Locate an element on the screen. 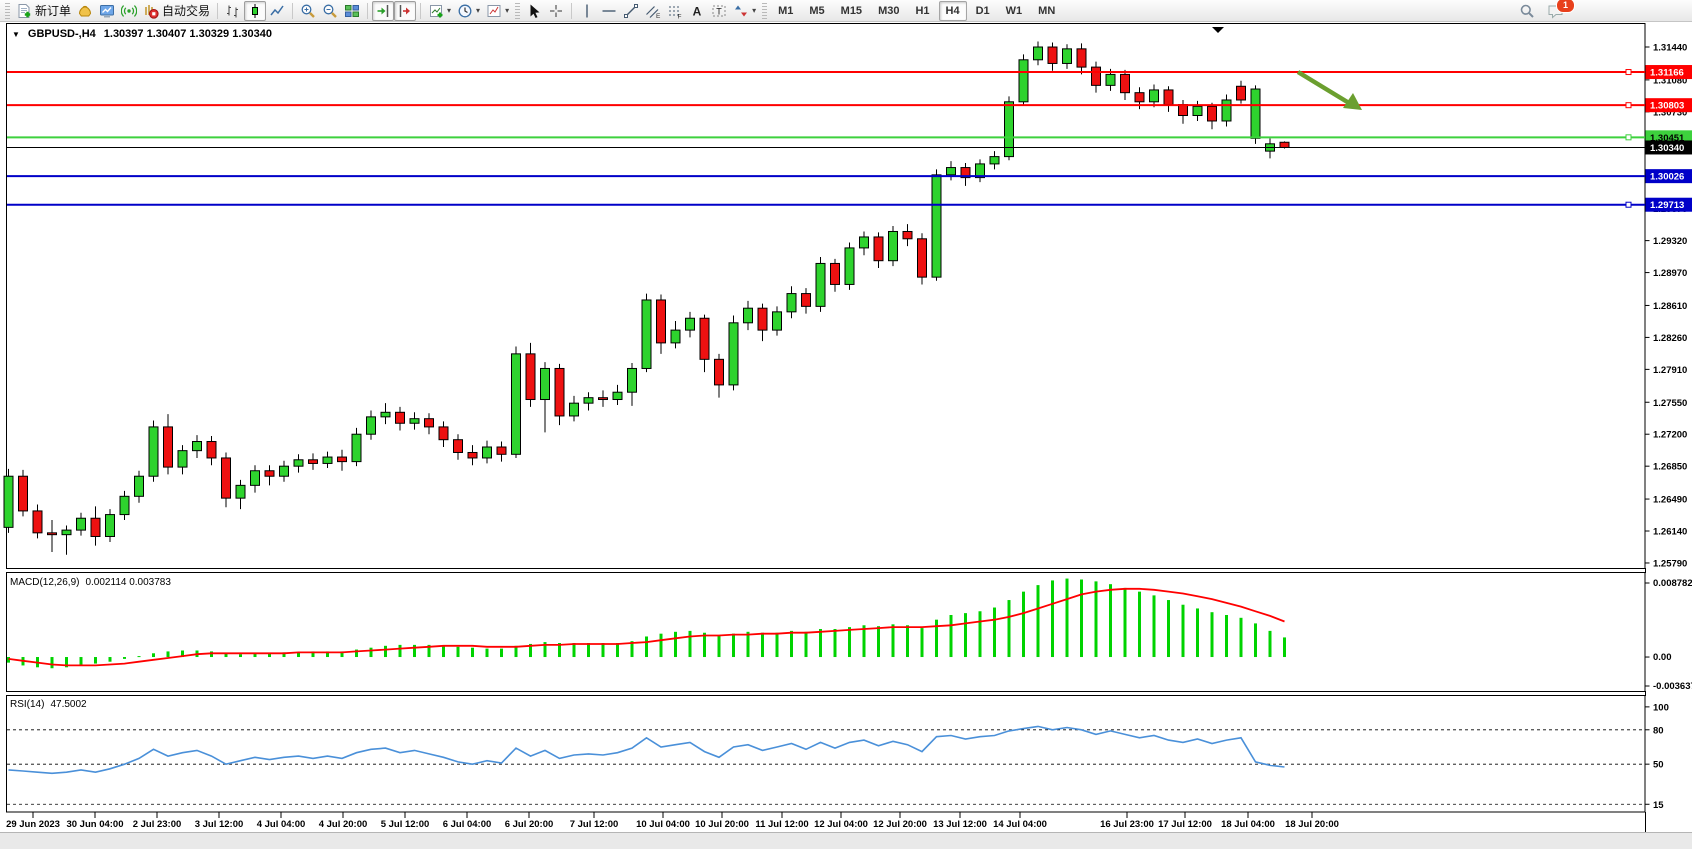 The image size is (1692, 849). chart-shift-icon is located at coordinates (405, 10).